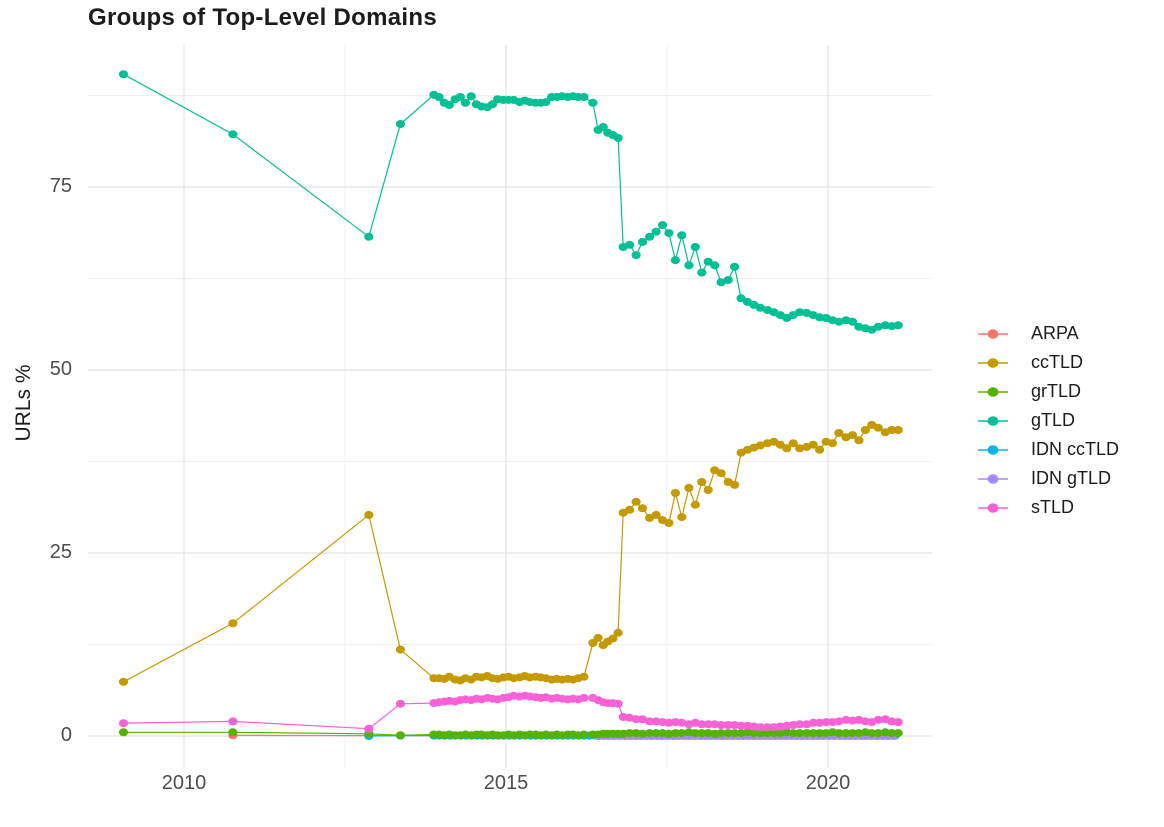 The width and height of the screenshot is (1164, 827). What do you see at coordinates (510, 712) in the screenshot?
I see `series-sTLD` at bounding box center [510, 712].